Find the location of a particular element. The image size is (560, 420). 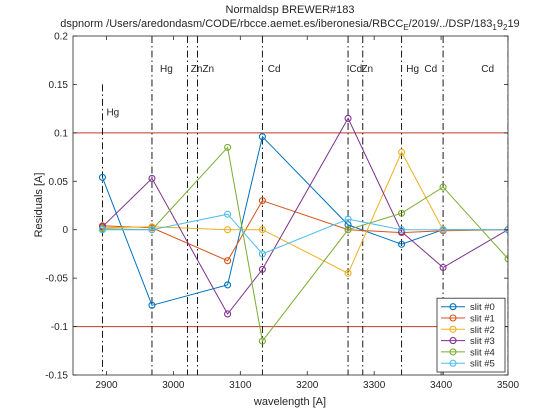

y-tick-label-1: -0.1 is located at coordinates (60, 327).